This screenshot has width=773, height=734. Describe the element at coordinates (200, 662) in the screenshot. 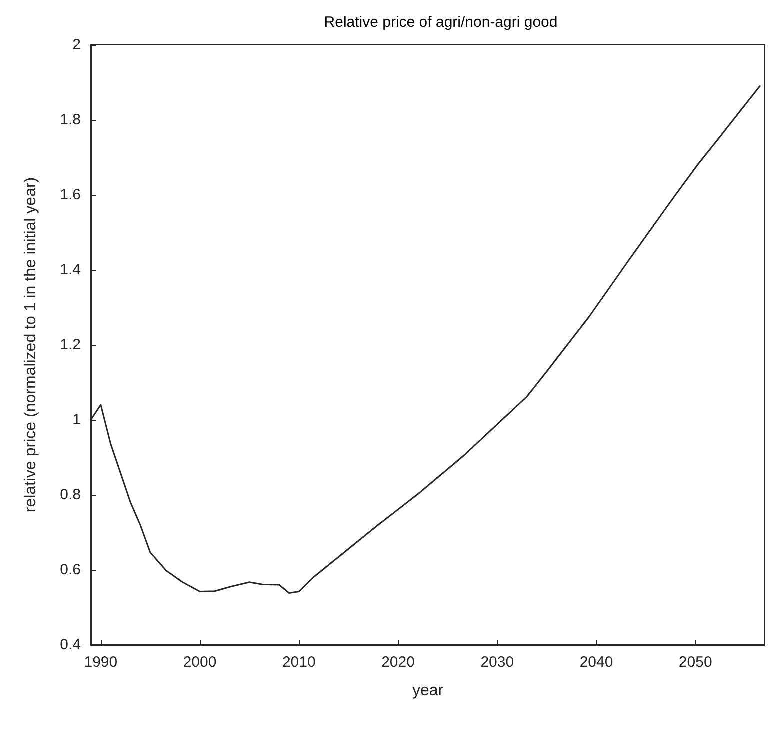

I see `x-tick-label: 2000` at that location.